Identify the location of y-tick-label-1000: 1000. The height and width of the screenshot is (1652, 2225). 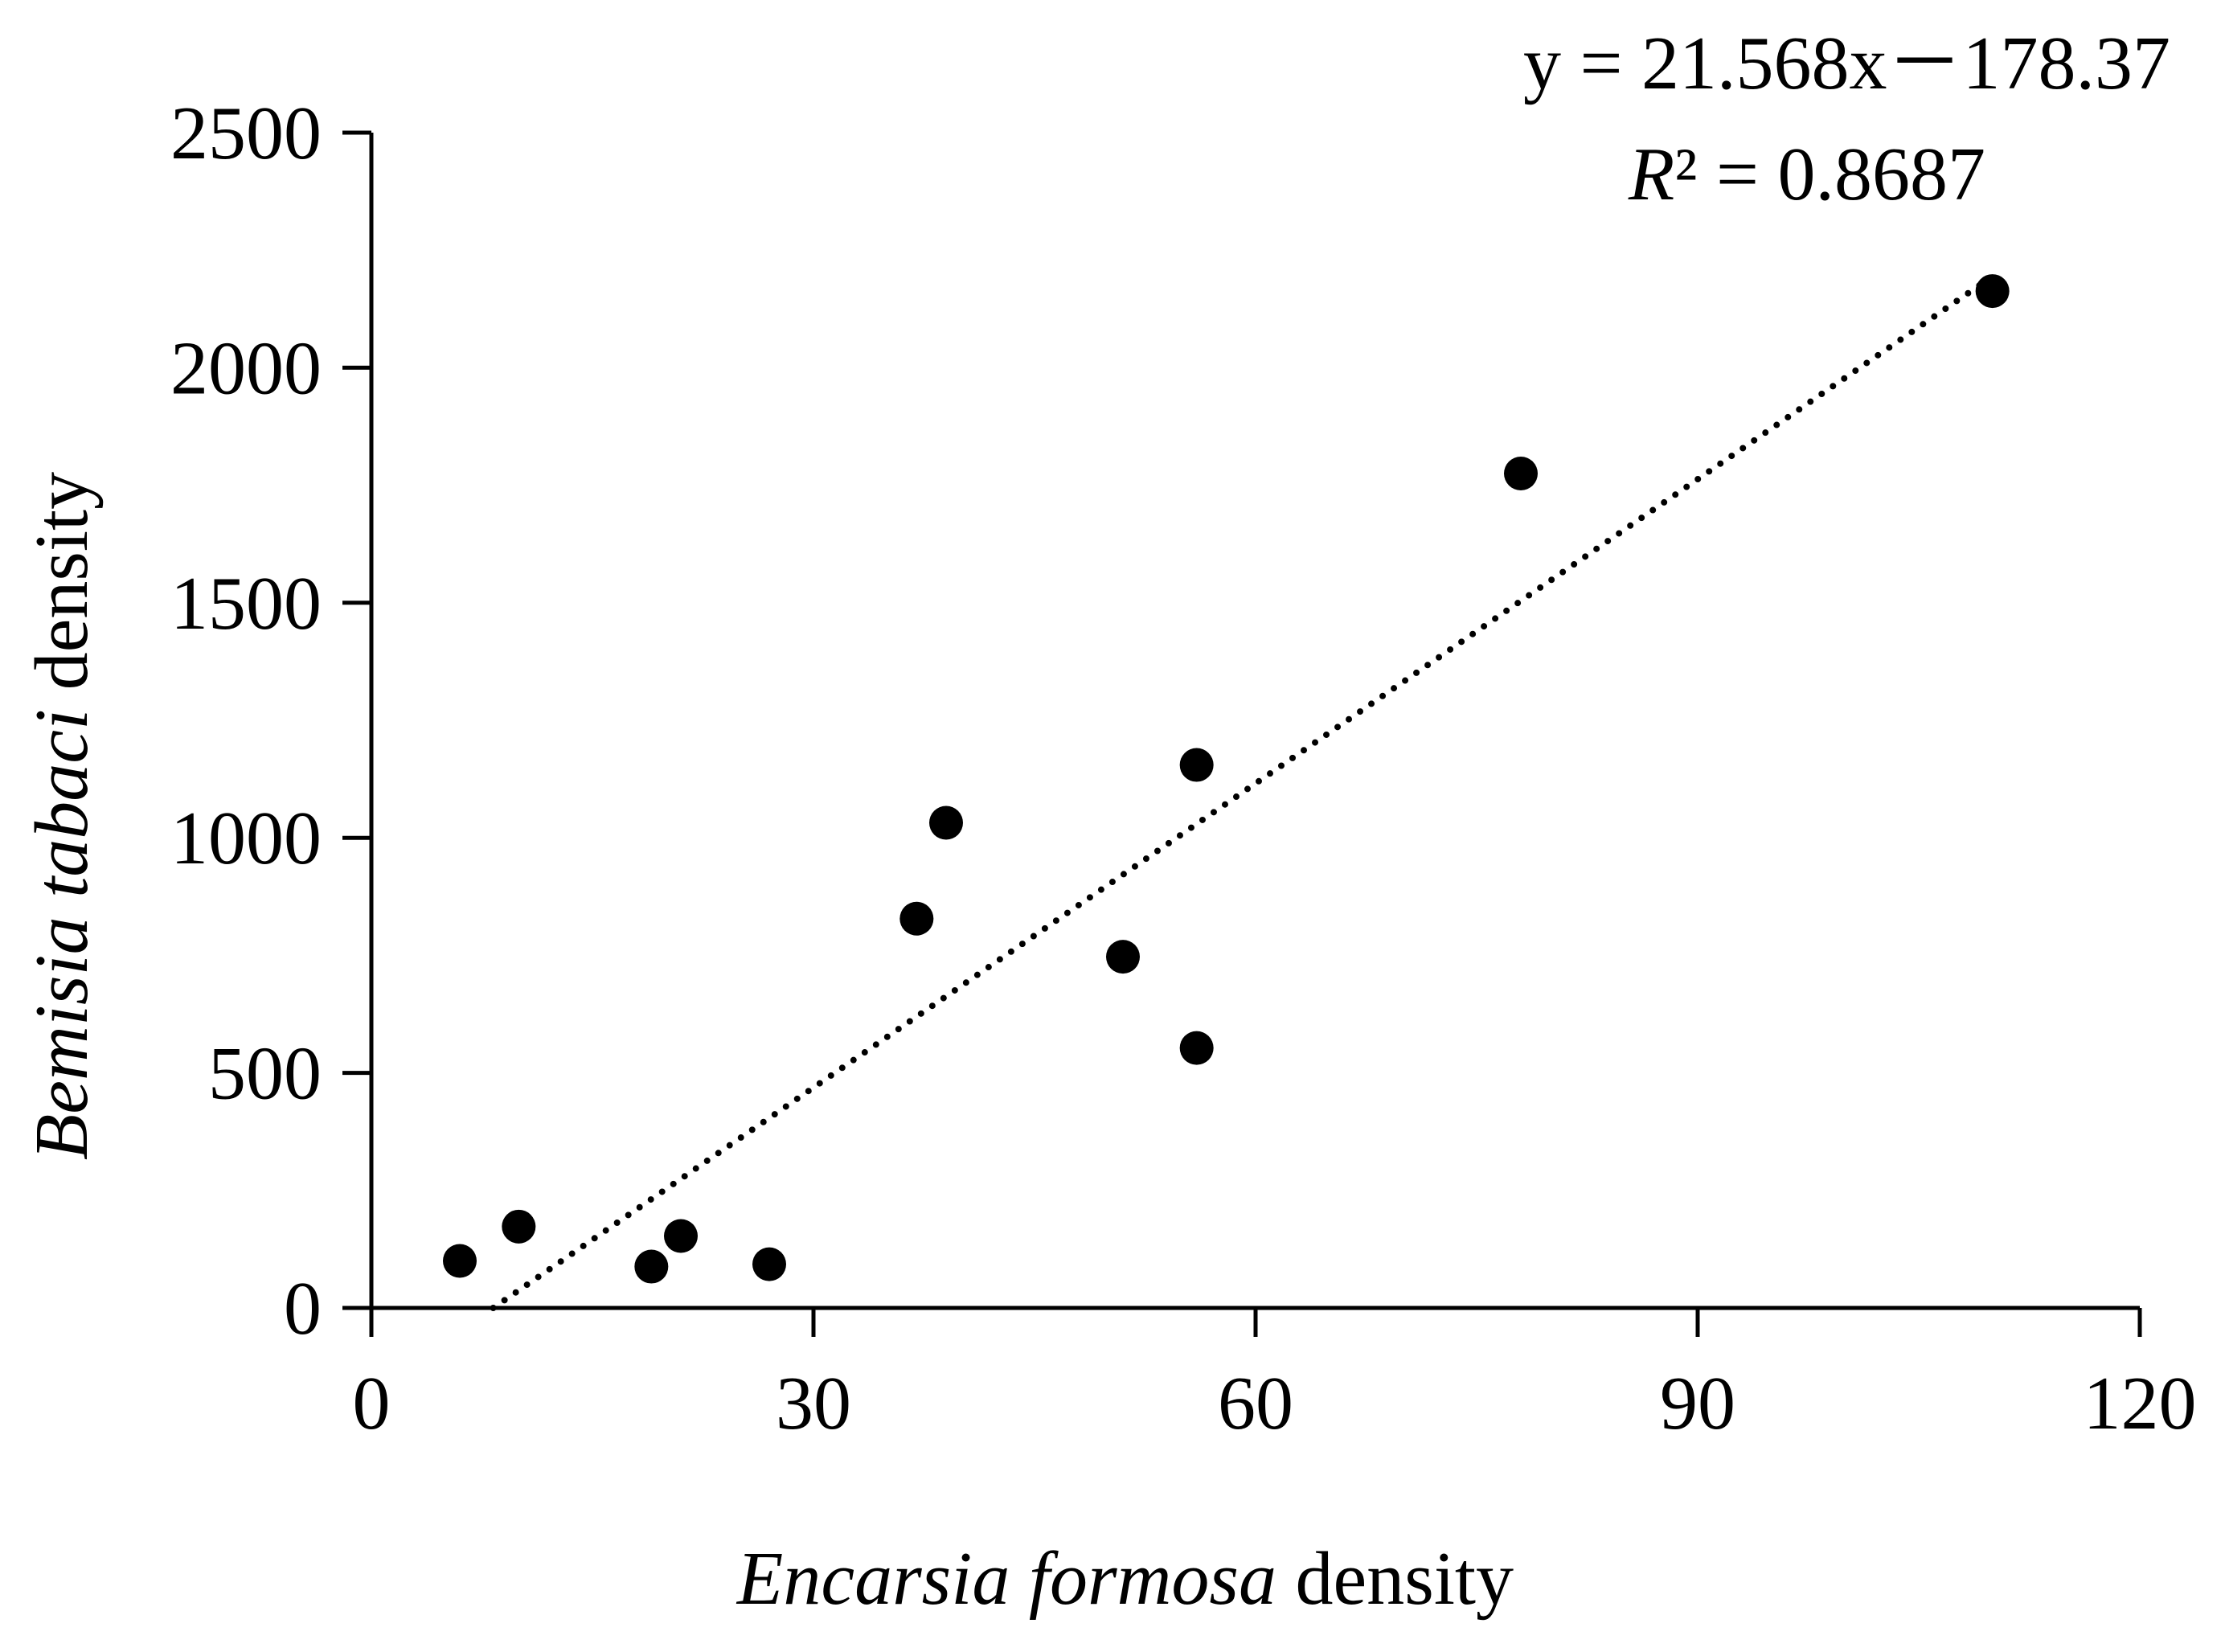
(246, 838).